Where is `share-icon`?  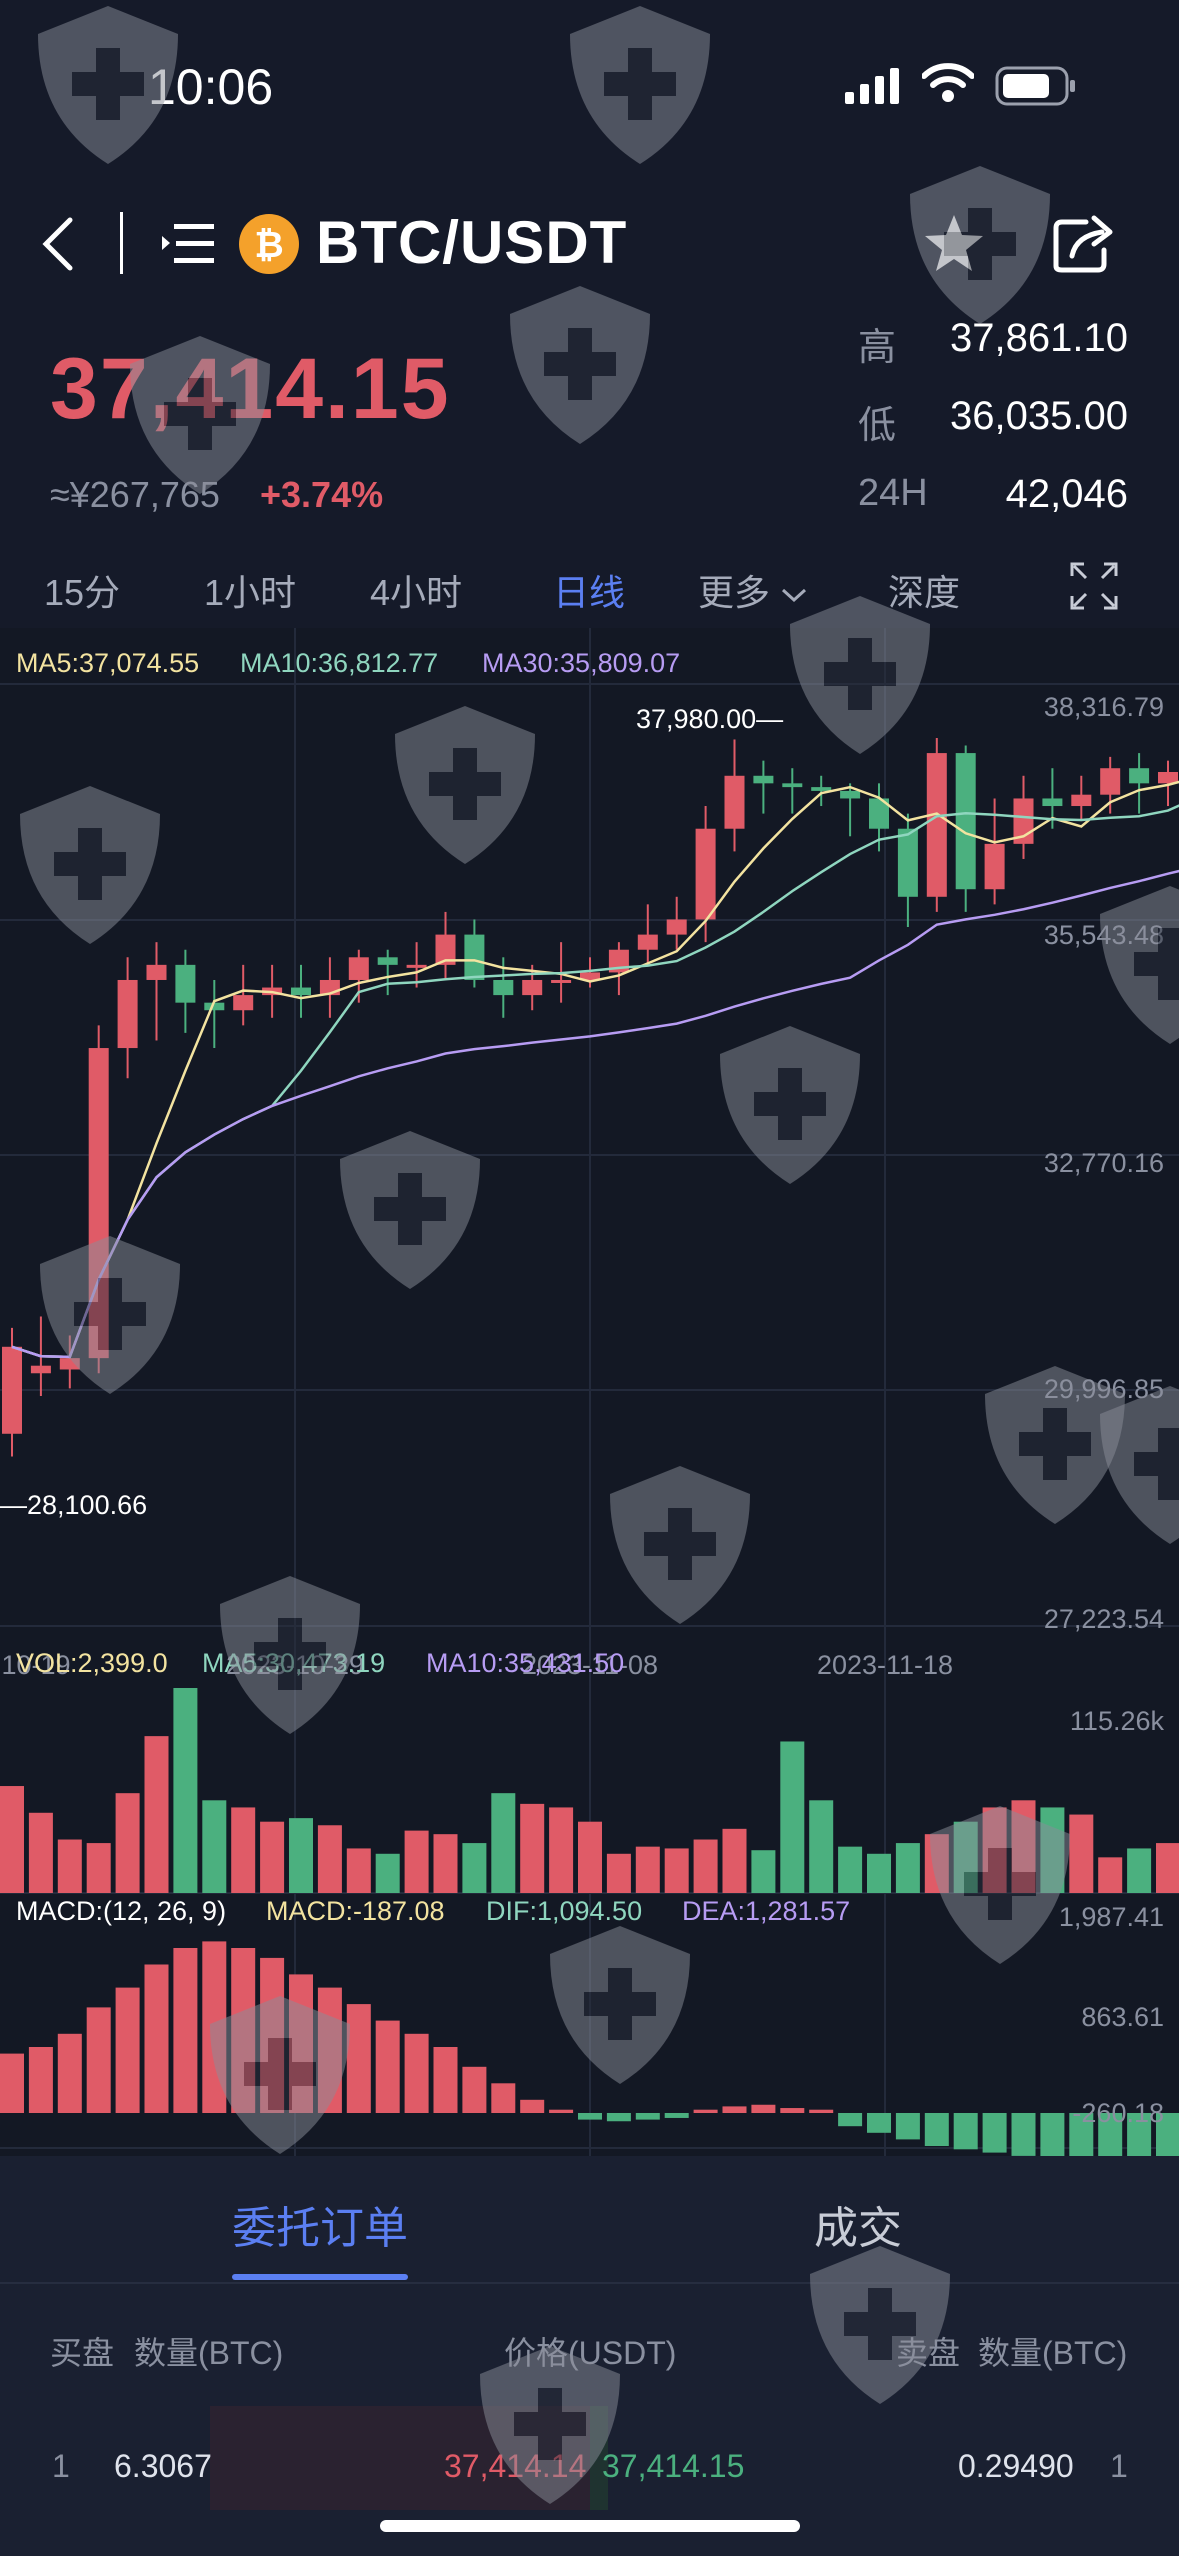 share-icon is located at coordinates (1083, 245).